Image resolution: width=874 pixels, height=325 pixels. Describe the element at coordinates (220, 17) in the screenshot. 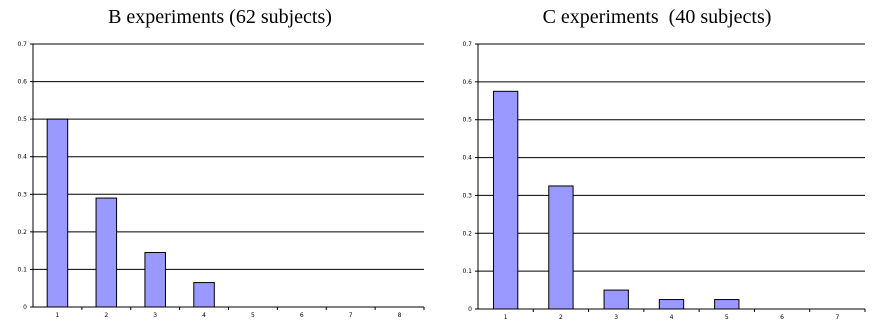

I see `chart-title: B experiments (62 subjects)` at that location.